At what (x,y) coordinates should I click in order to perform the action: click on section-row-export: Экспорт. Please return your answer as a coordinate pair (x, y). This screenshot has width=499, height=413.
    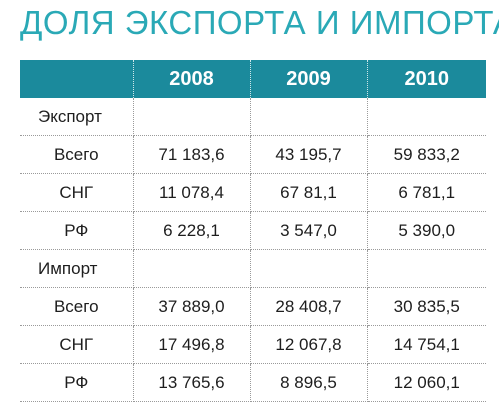
    Looking at the image, I should click on (253, 117).